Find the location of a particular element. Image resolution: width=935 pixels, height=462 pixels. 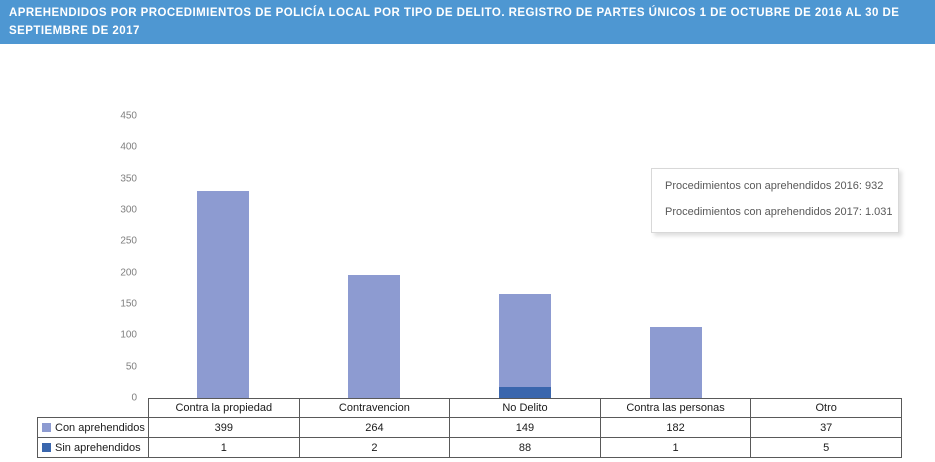

table-corner-blank is located at coordinates (93, 408).